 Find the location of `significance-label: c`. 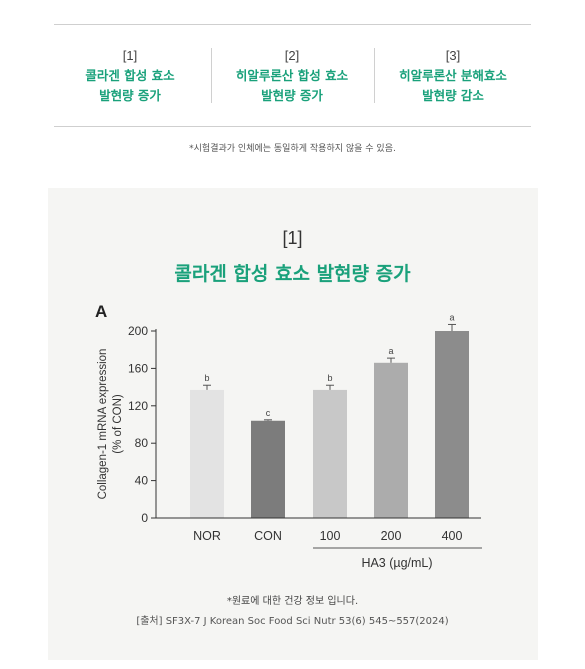

significance-label: c is located at coordinates (268, 413).